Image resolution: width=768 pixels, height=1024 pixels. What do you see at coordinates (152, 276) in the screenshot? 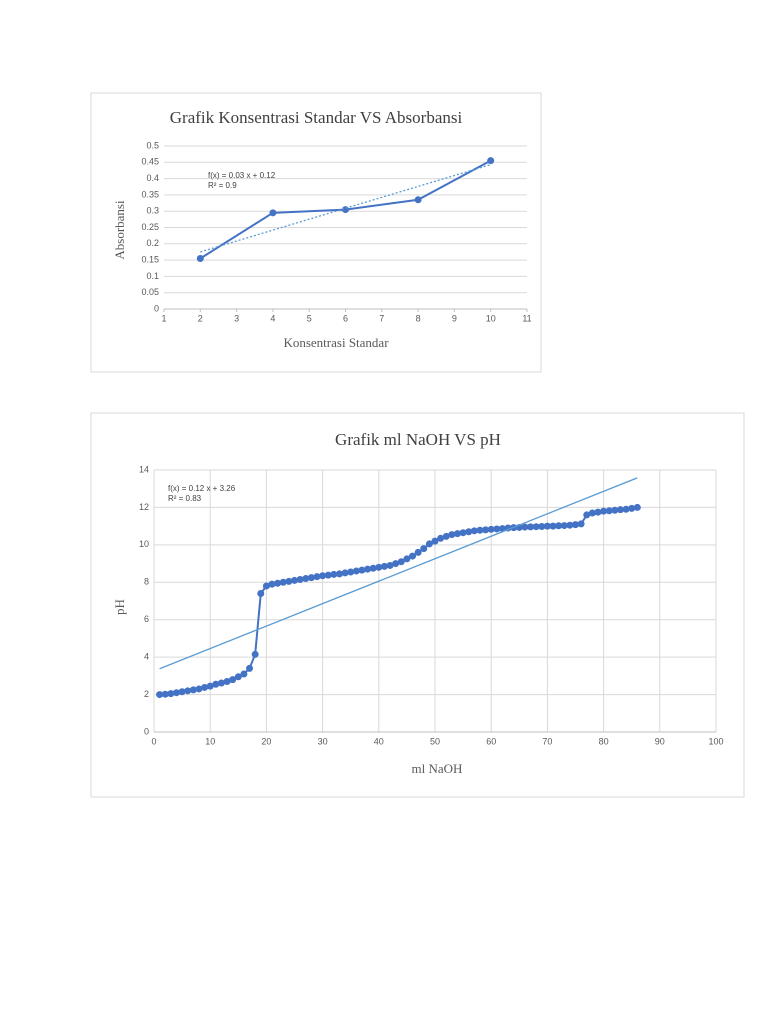
I see `y-tick-label: 0.1` at bounding box center [152, 276].